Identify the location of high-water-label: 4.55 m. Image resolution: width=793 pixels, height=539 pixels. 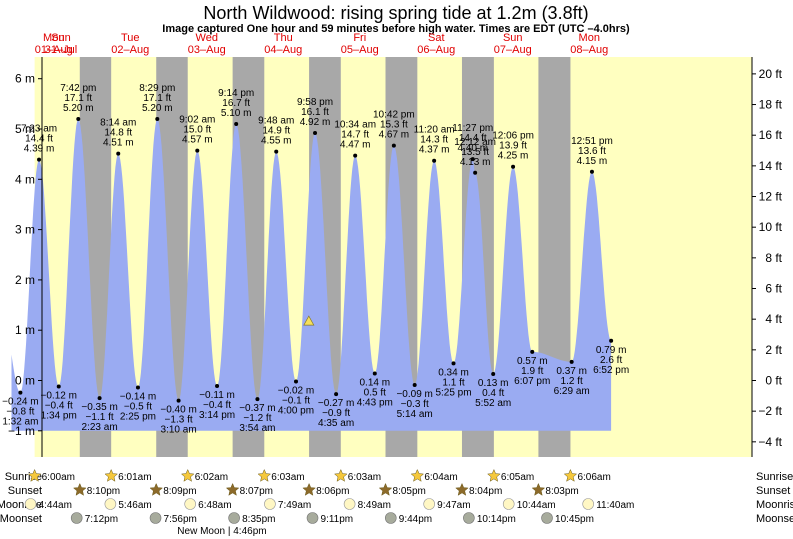
(276, 141).